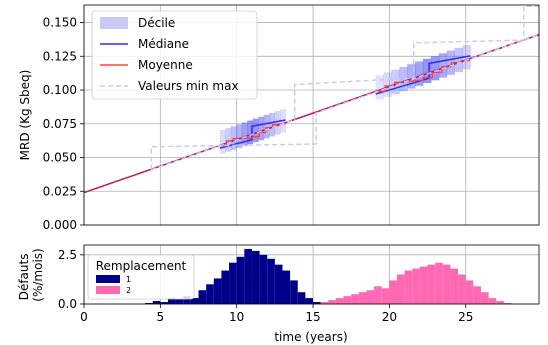 This screenshot has width=548, height=345. What do you see at coordinates (114, 23) in the screenshot?
I see `legend-swatch-decile` at bounding box center [114, 23].